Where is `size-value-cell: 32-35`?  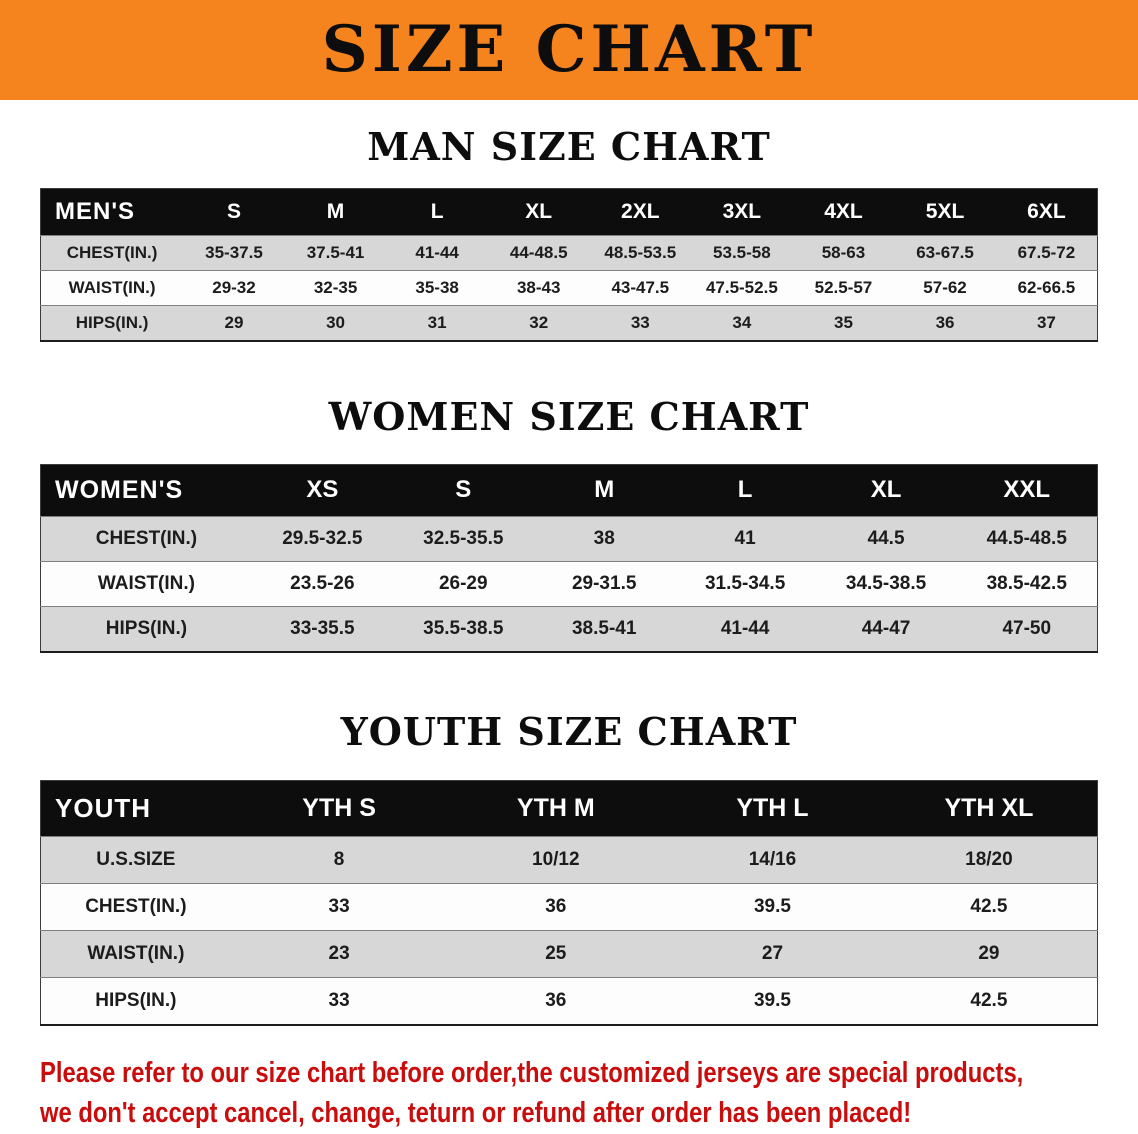 size-value-cell: 32-35 is located at coordinates (335, 287).